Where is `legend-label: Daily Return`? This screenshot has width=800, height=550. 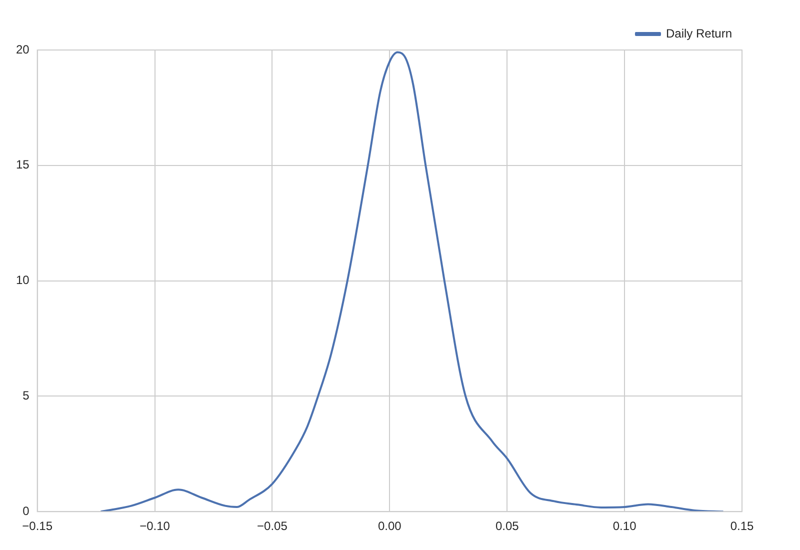
legend-label: Daily Return is located at coordinates (699, 33).